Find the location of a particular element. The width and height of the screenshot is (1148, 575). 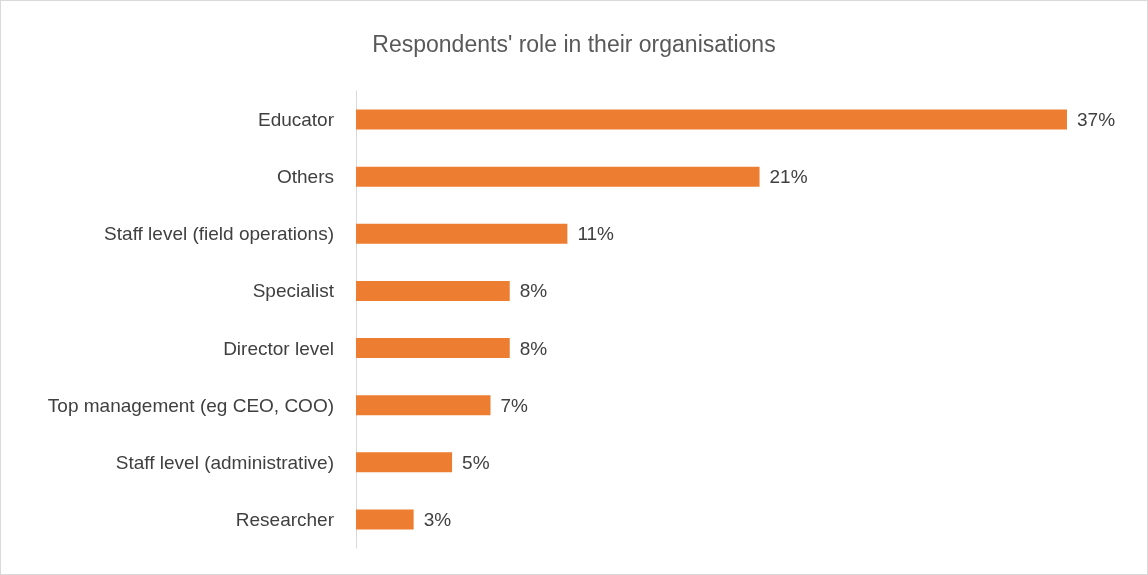

data-label: 7% is located at coordinates (514, 405).